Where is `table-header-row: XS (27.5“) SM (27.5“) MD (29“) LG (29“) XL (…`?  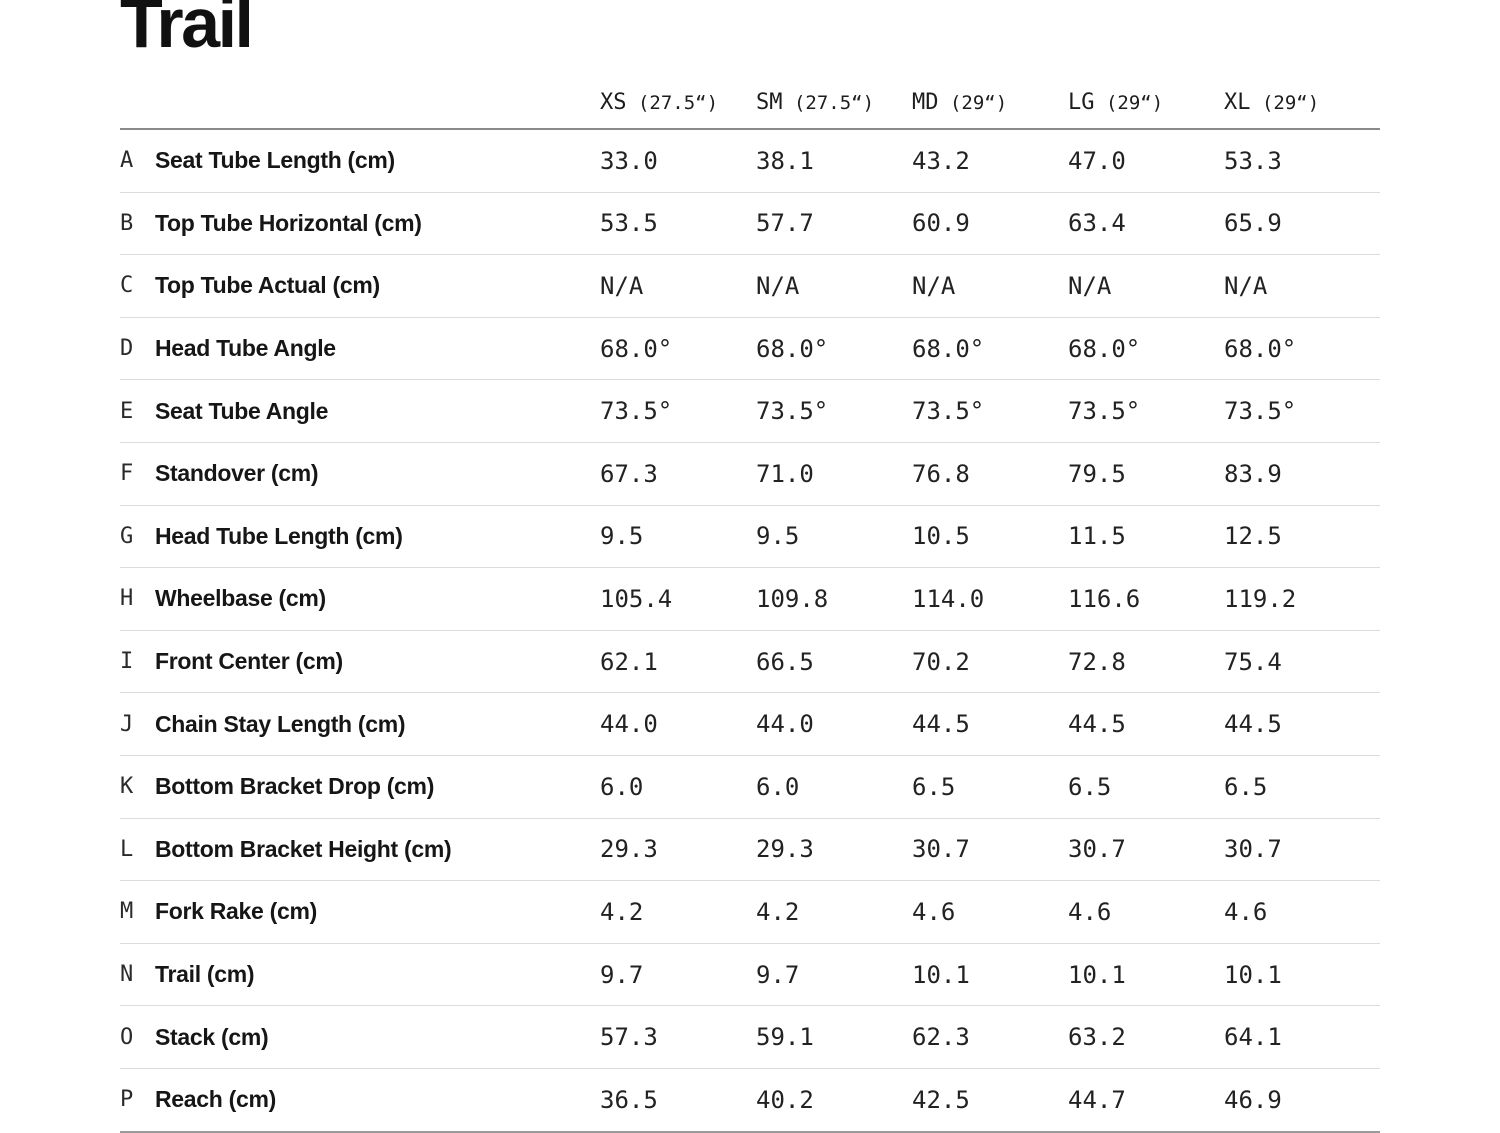
table-header-row: XS (27.5“) SM (27.5“) MD (29“) LG (29“) XL (… is located at coordinates (750, 94).